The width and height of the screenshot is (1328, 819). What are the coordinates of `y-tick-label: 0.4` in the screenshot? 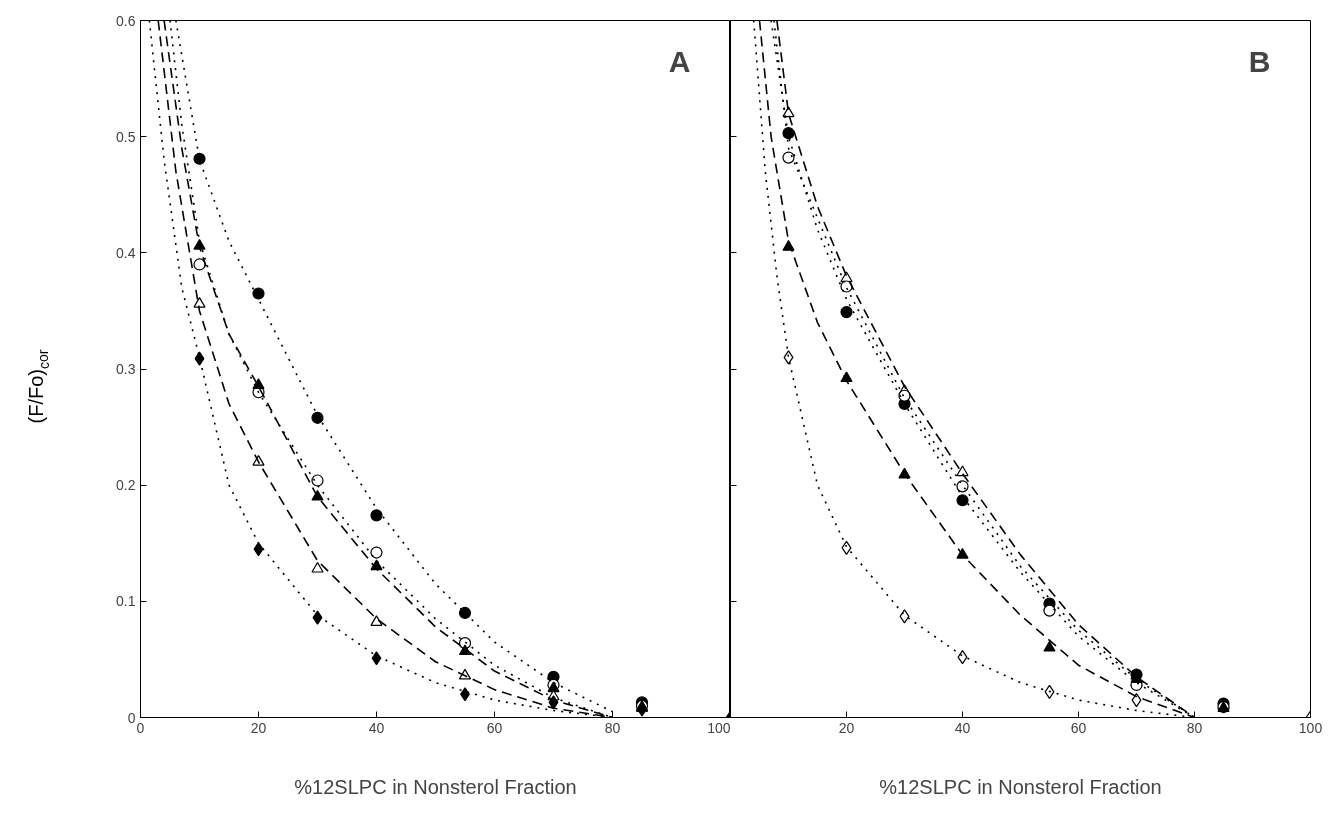 It's located at (126, 252).